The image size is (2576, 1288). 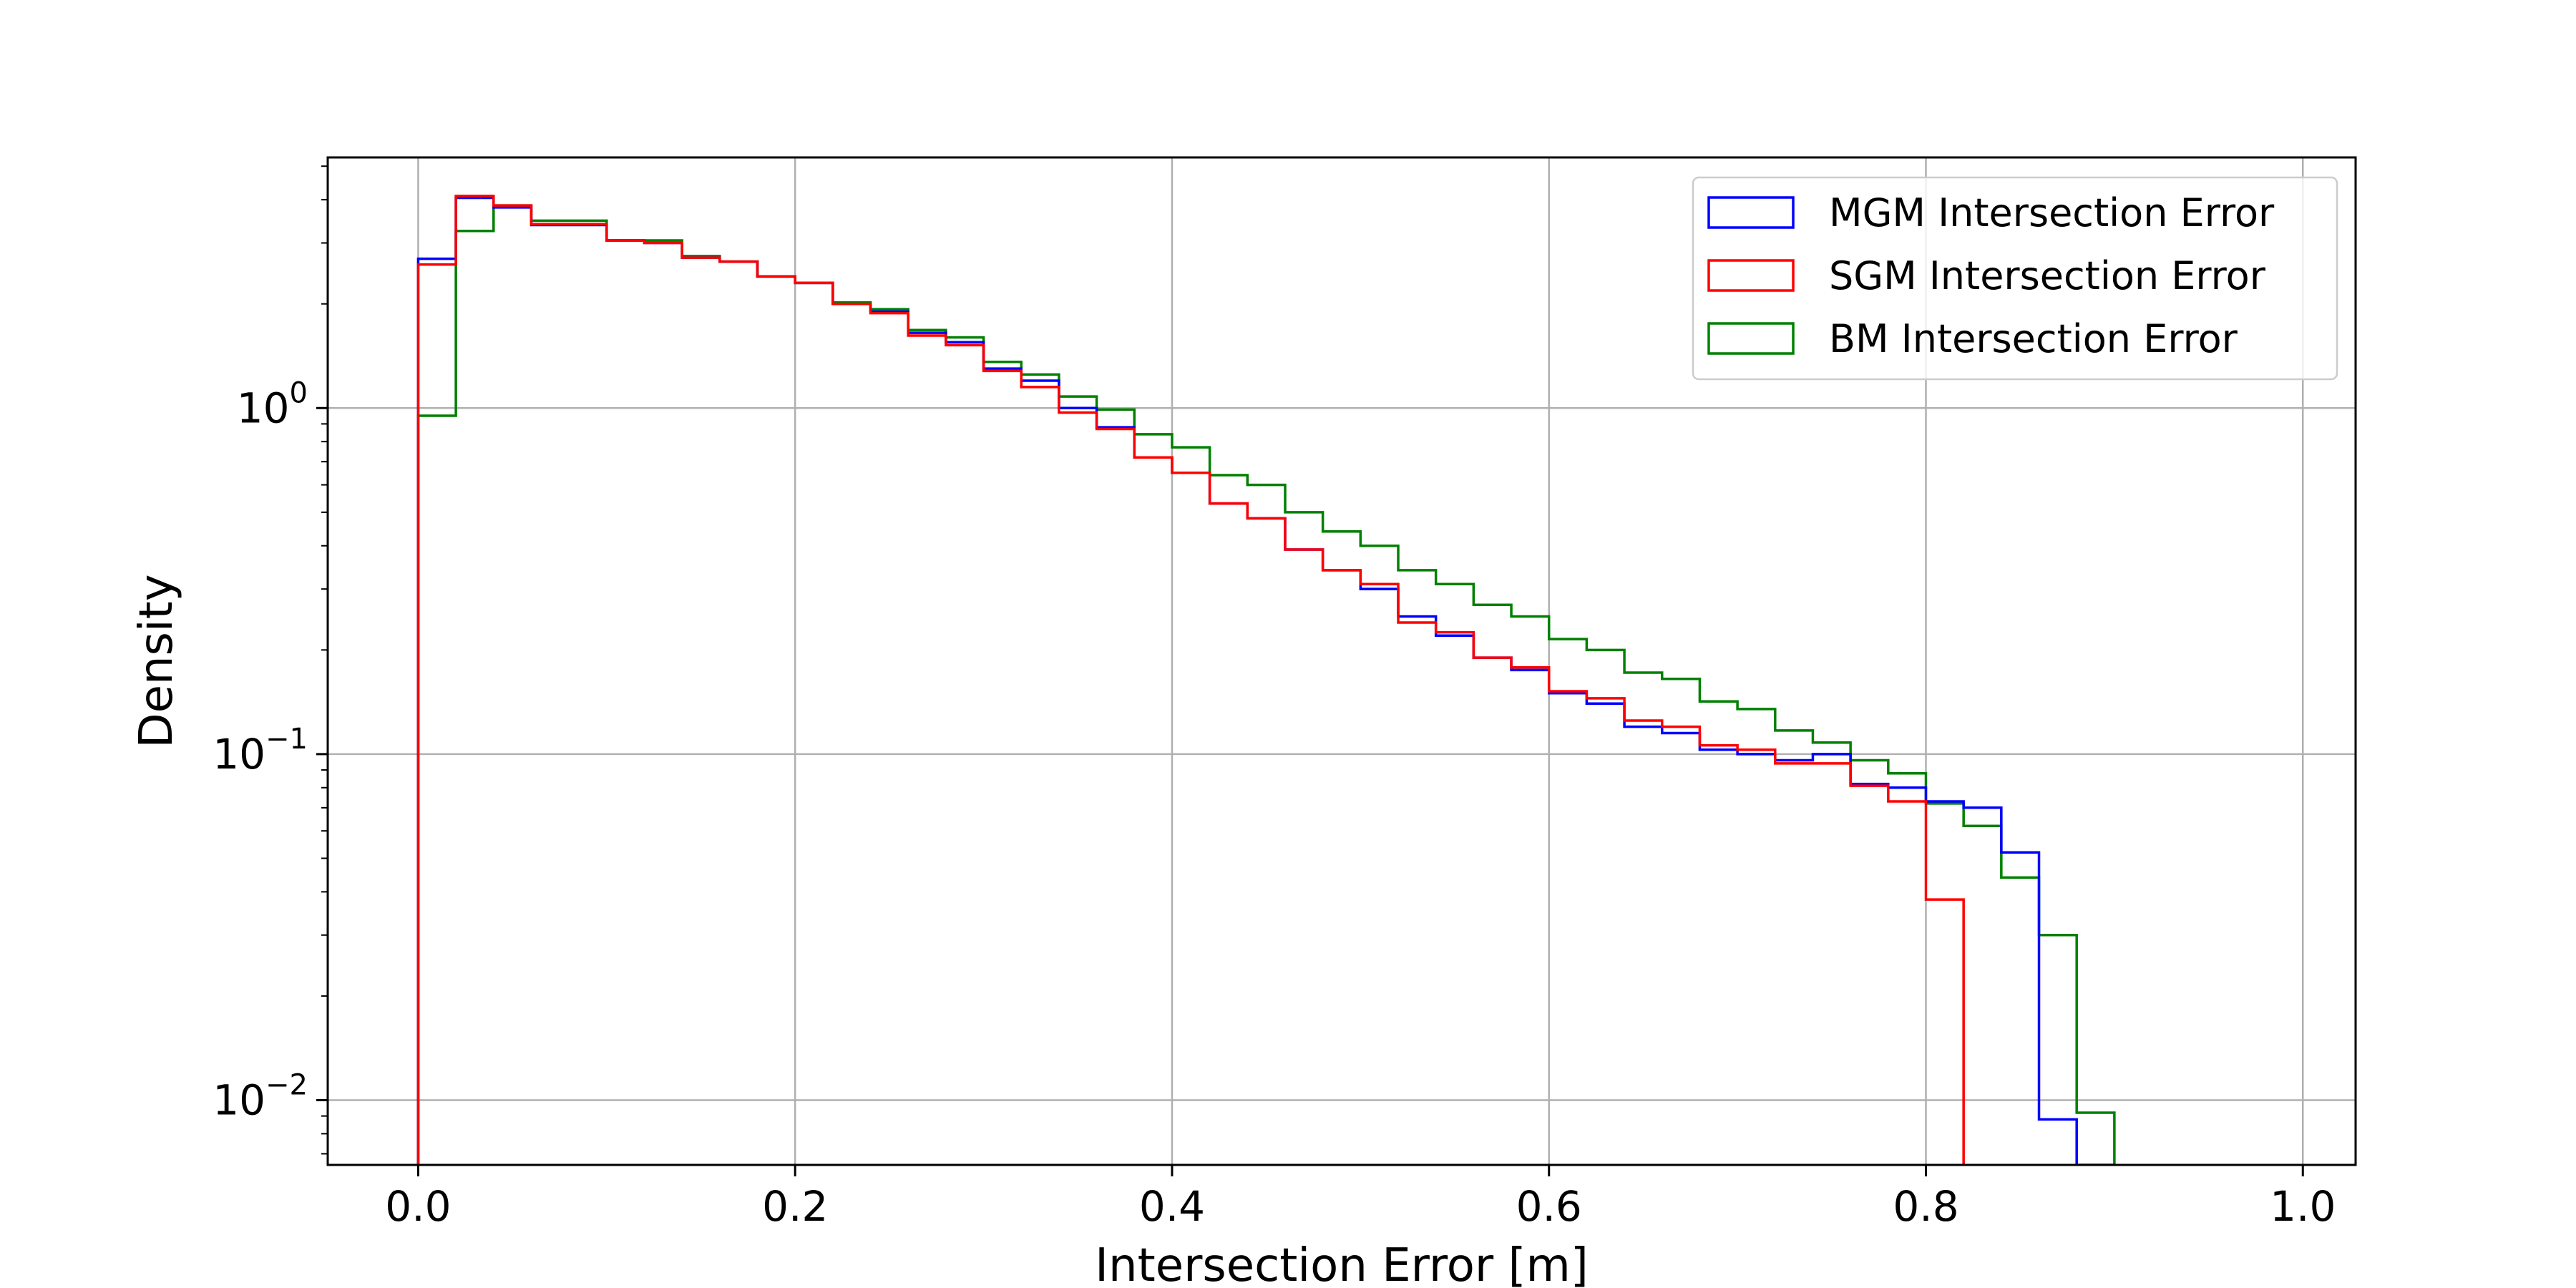 I want to click on x-tick-label: 0.0, so click(x=418, y=1206).